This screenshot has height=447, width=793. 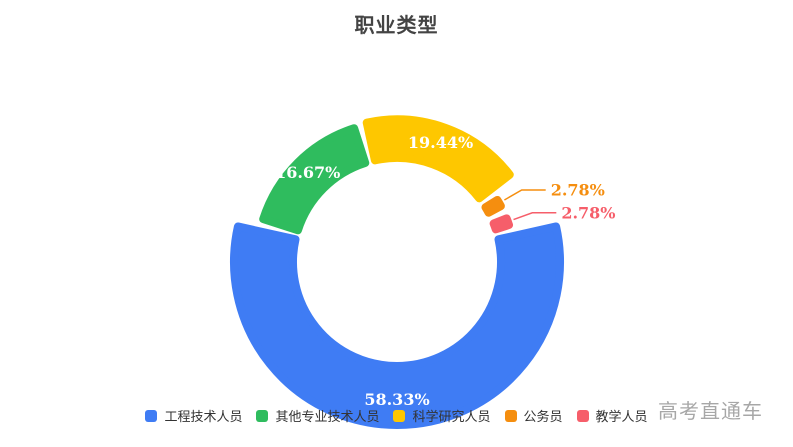 I want to click on legend-label: 其他专业技术人员, so click(x=327, y=417).